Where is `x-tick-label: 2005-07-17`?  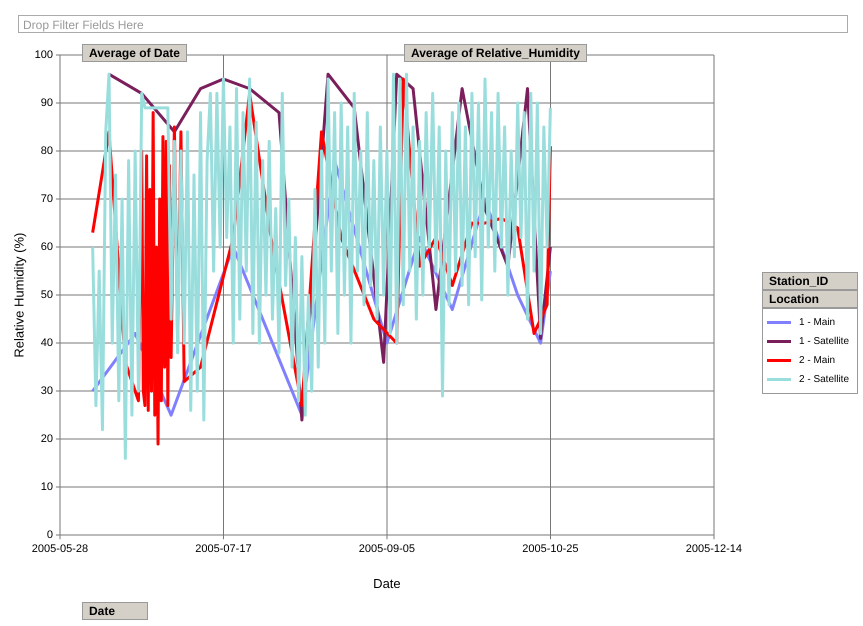
x-tick-label: 2005-07-17 is located at coordinates (223, 548).